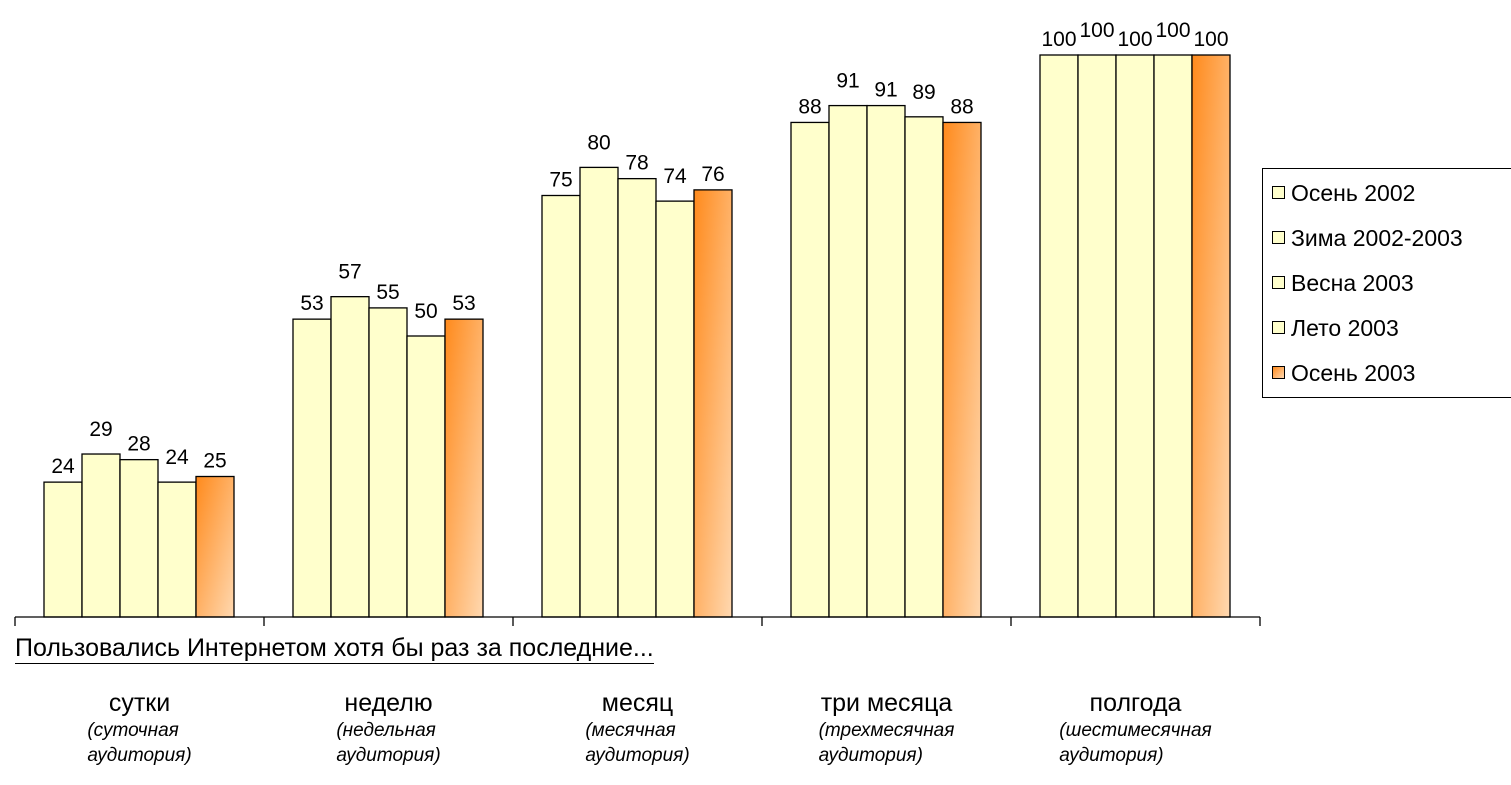  I want to click on category-subtitle-line: (шестимесячная, so click(1135, 730).